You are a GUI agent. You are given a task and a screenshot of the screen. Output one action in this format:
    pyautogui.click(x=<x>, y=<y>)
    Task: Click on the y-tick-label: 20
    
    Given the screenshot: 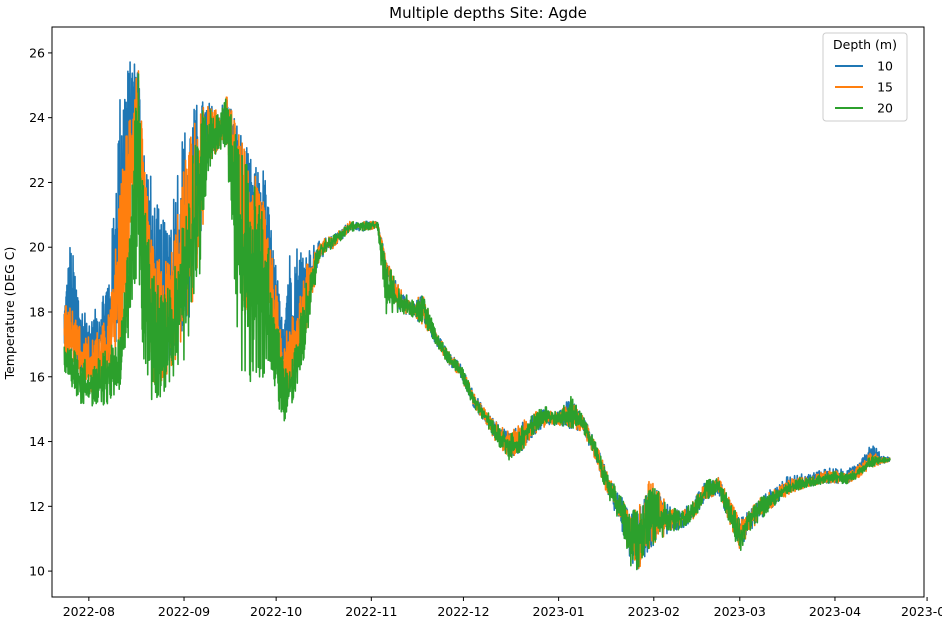 What is the action you would take?
    pyautogui.click(x=37, y=247)
    